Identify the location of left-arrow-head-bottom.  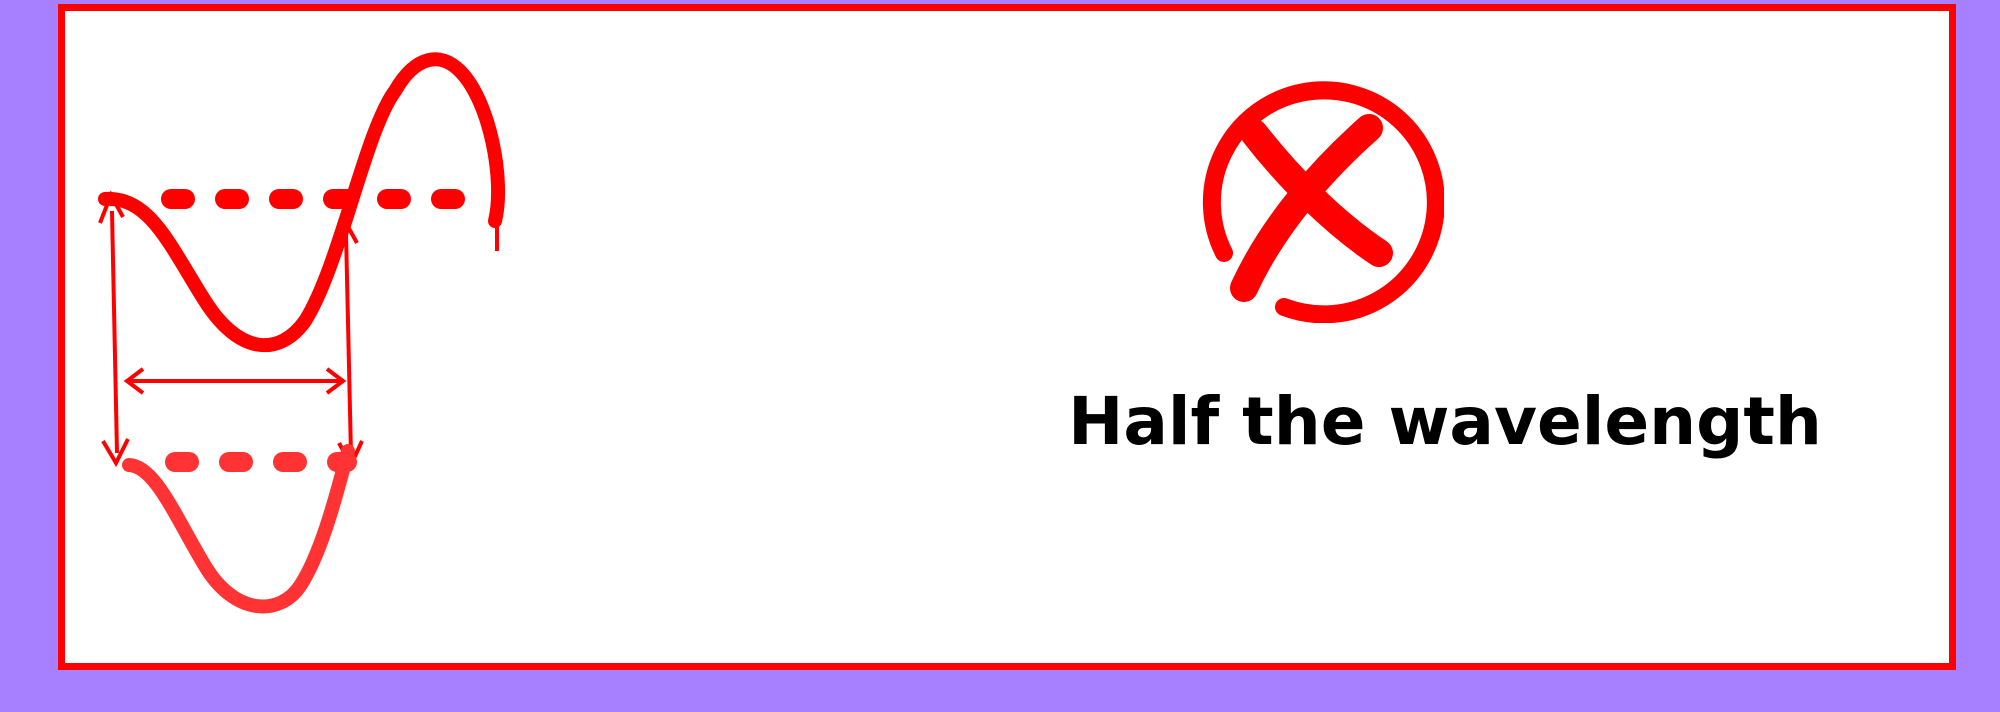
(115, 453).